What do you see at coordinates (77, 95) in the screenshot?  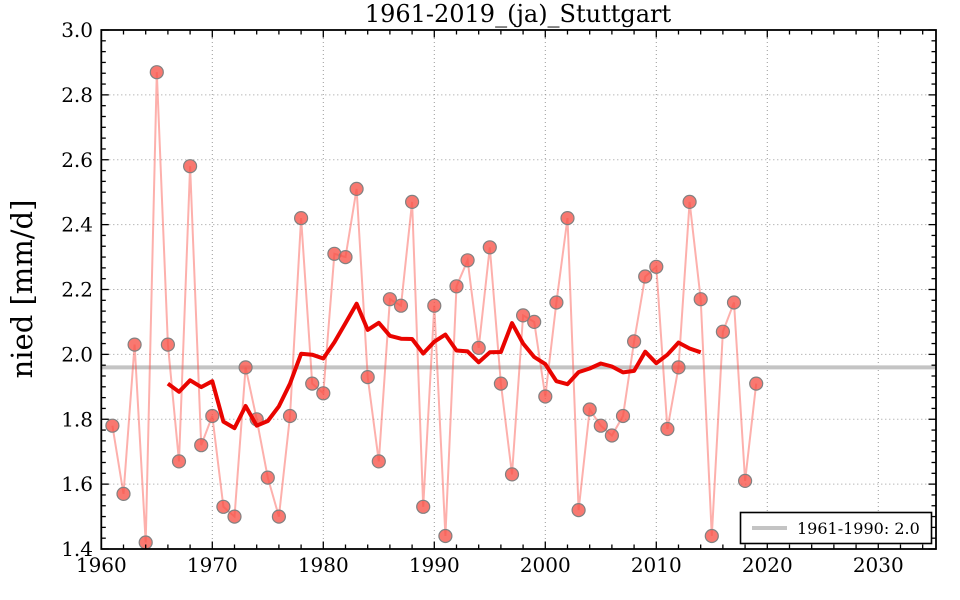 I see `y-tick-label: 2.8` at bounding box center [77, 95].